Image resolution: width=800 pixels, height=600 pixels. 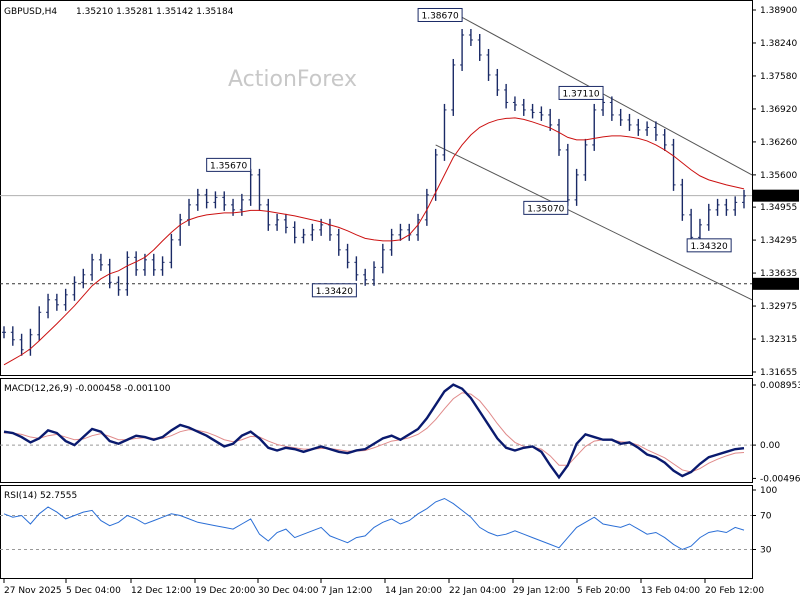 I want to click on rsi-axis: 100 70 30, so click(x=388, y=521).